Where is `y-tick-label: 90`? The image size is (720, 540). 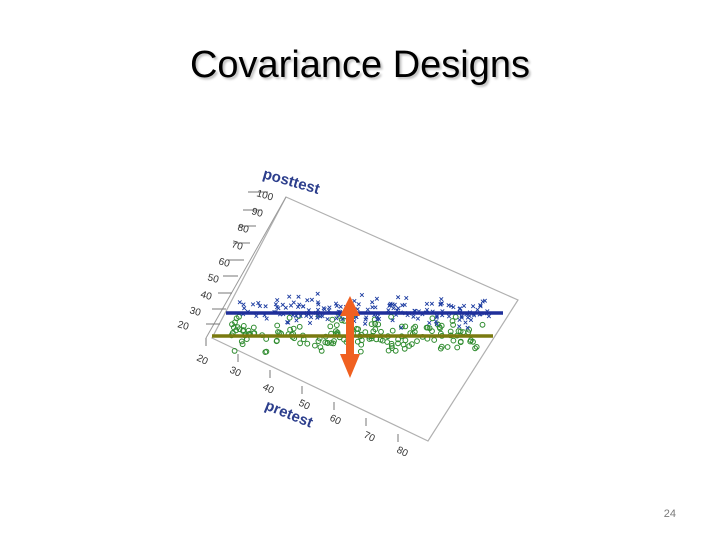 y-tick-label: 90 is located at coordinates (257, 213).